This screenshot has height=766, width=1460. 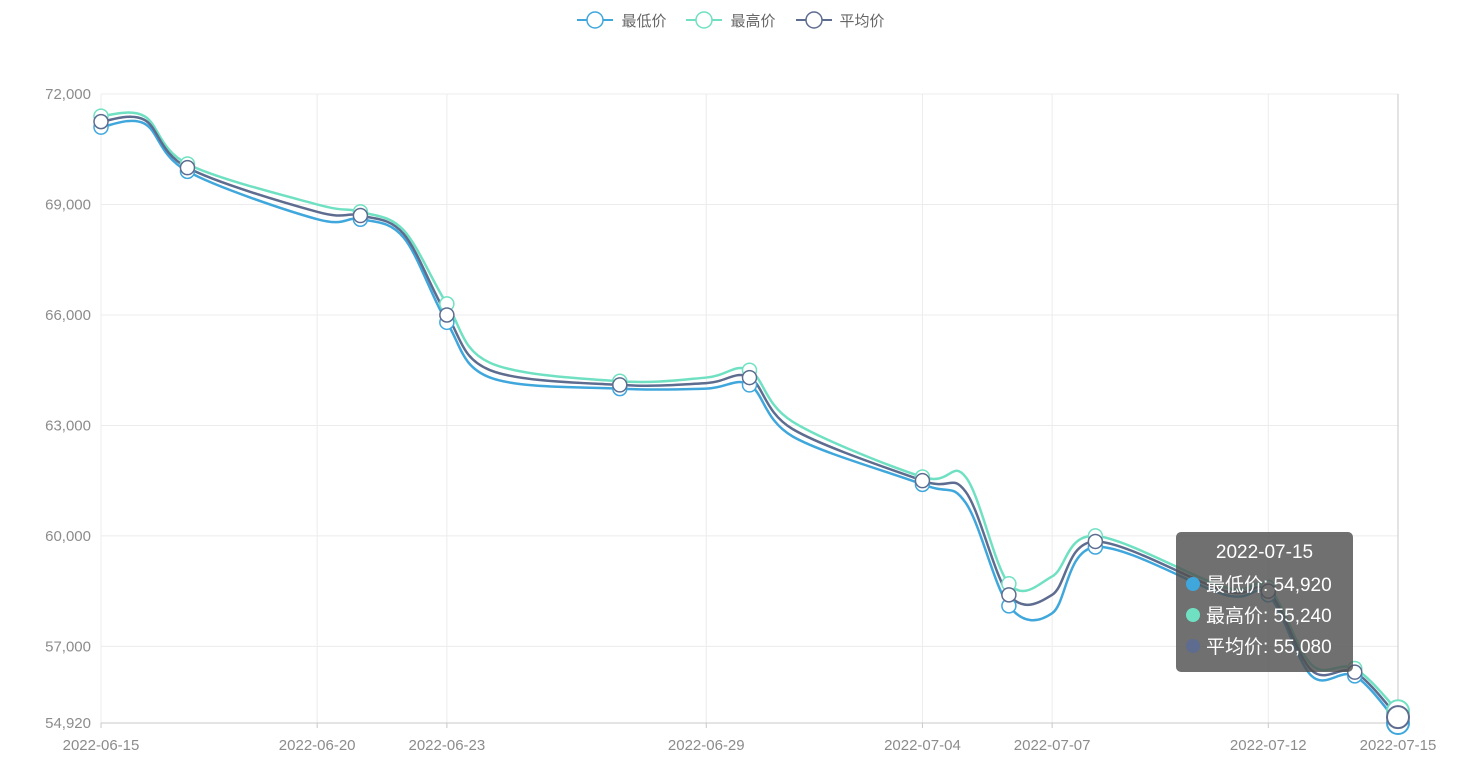 I want to click on x-tick-label: 2022-07-12, so click(x=1268, y=745).